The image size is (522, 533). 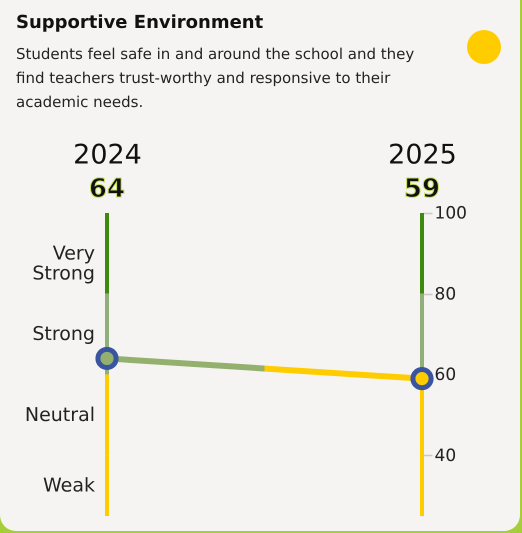 What do you see at coordinates (140, 22) in the screenshot?
I see `chart-title: Supportive Environment` at bounding box center [140, 22].